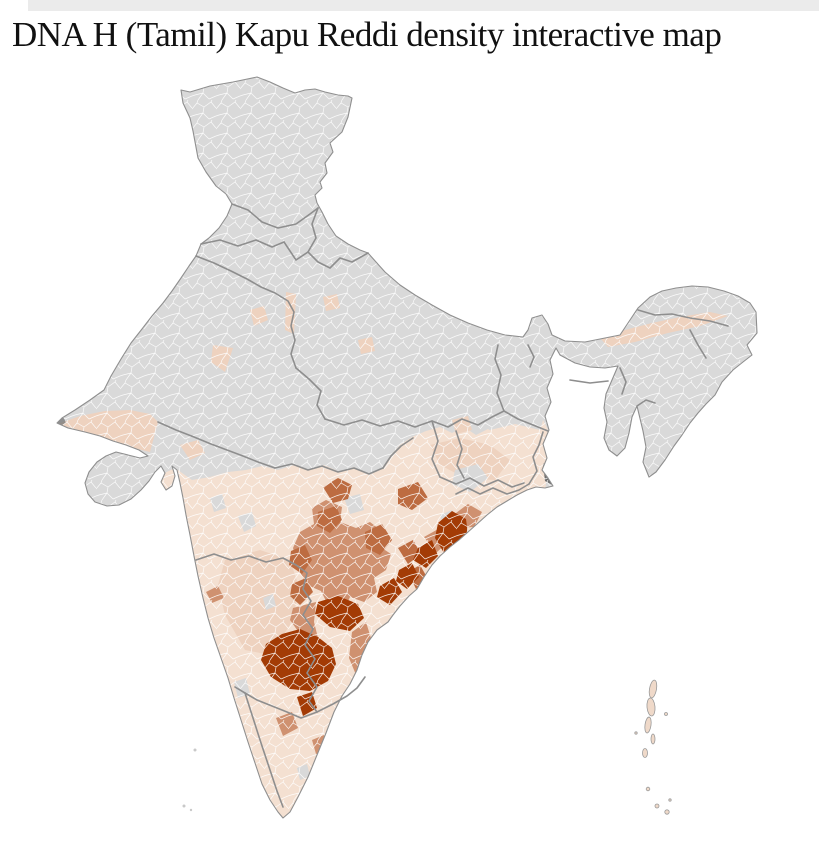  I want to click on lakshadweep-islands, so click(189, 780).